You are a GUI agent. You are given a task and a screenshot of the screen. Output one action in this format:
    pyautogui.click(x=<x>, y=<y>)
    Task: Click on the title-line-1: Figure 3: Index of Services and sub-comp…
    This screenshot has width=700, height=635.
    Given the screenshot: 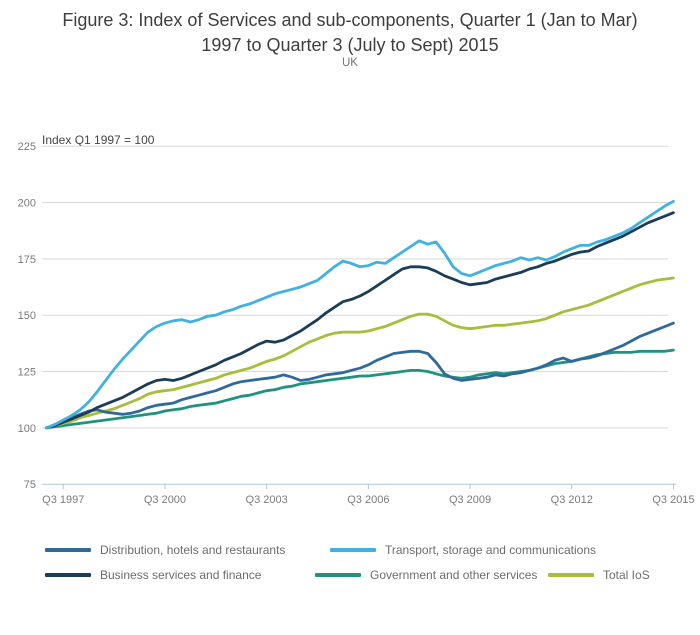 What is the action you would take?
    pyautogui.click(x=350, y=20)
    